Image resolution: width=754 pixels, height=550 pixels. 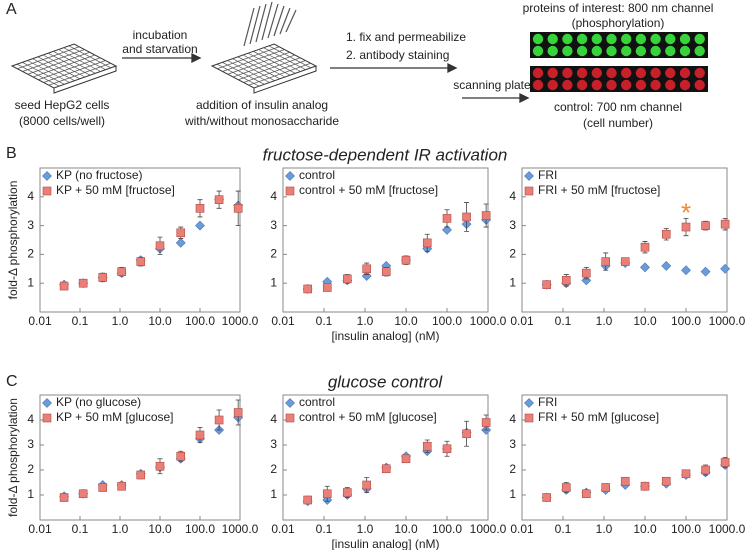 What do you see at coordinates (120, 529) in the screenshot?
I see `x-tick-label: 1.0` at bounding box center [120, 529].